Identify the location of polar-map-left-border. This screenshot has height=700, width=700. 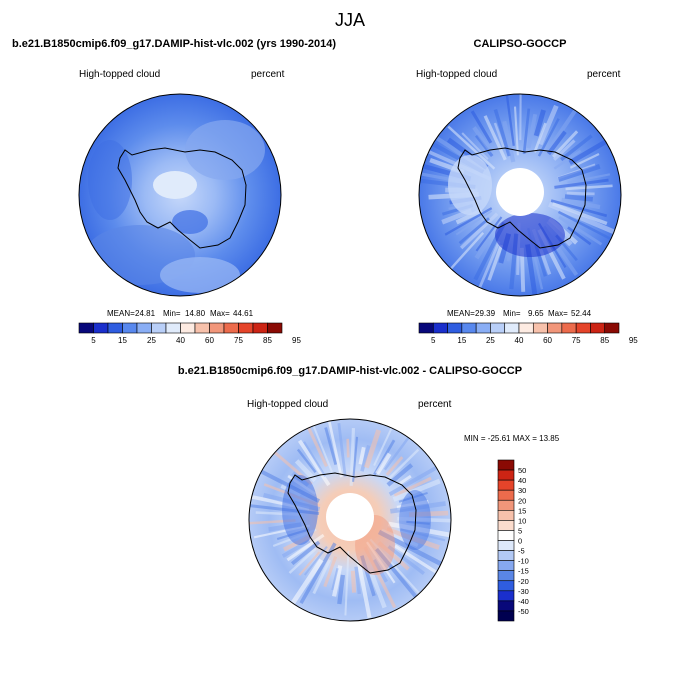
(180, 195).